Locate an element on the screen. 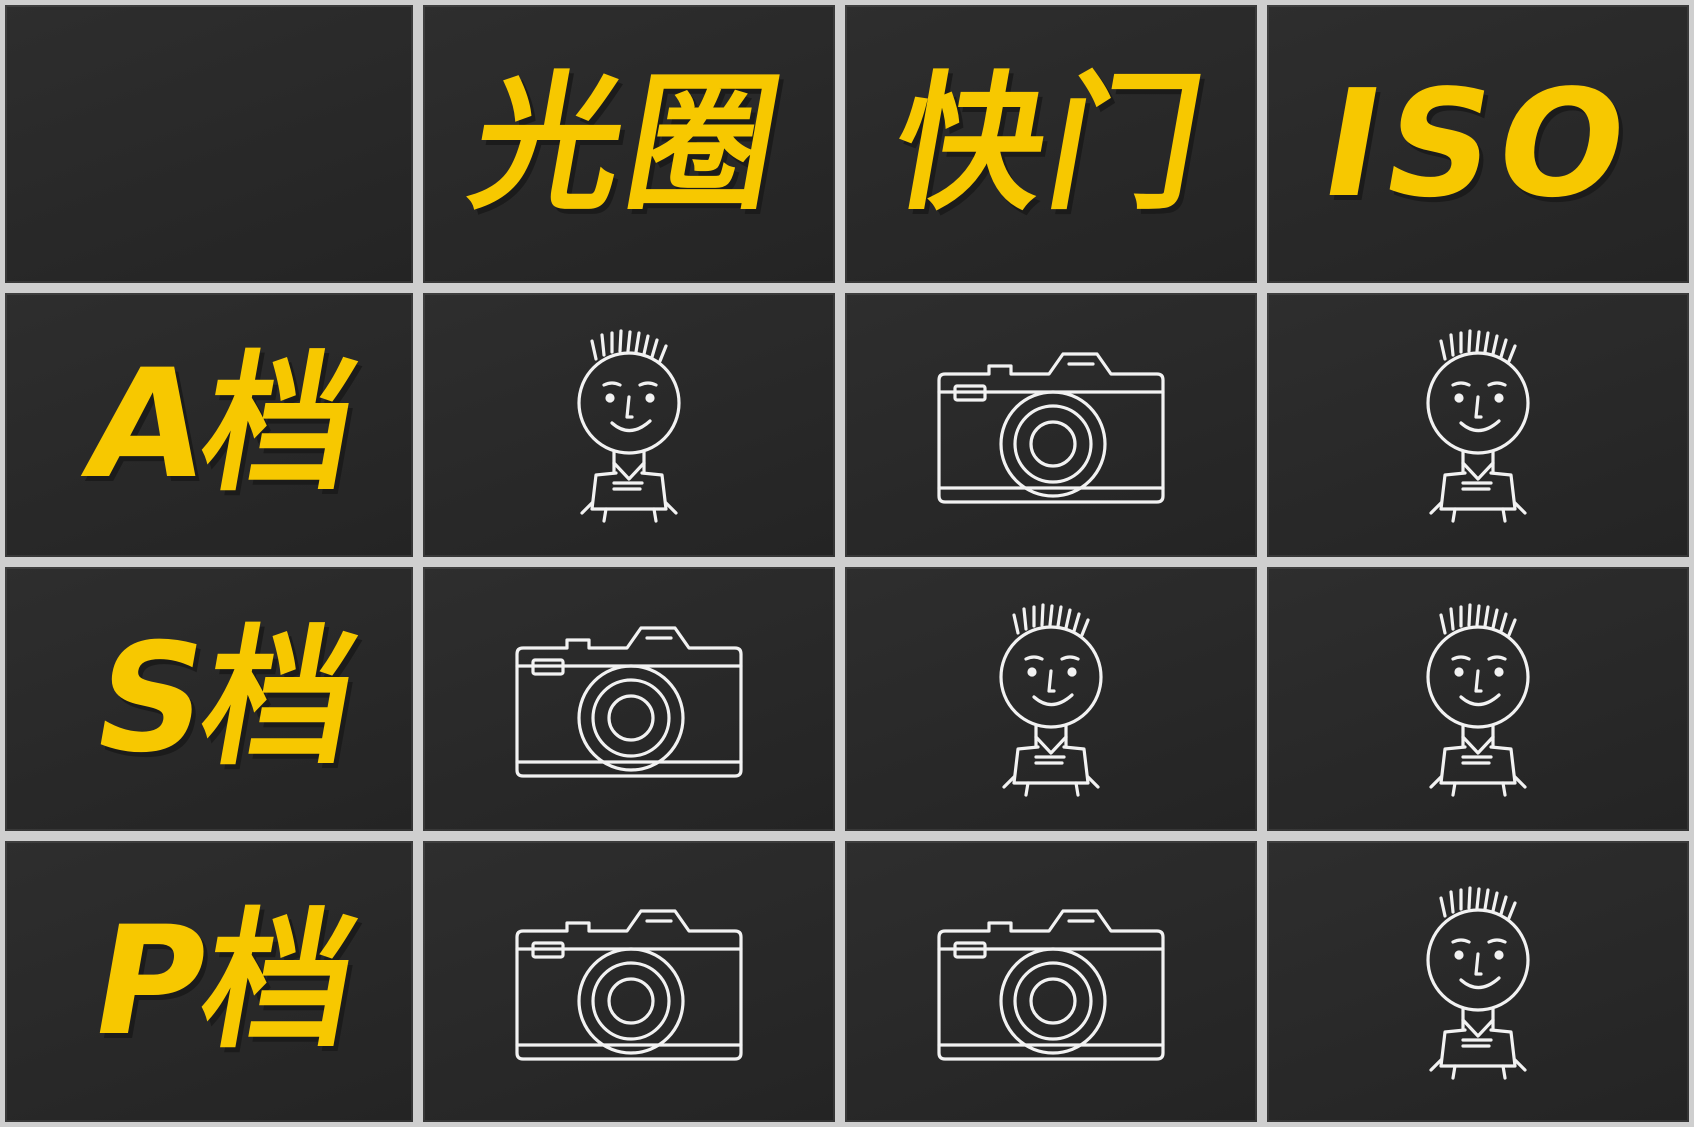 The width and height of the screenshot is (1694, 1127). row-label-a: A档 is located at coordinates (222, 425).